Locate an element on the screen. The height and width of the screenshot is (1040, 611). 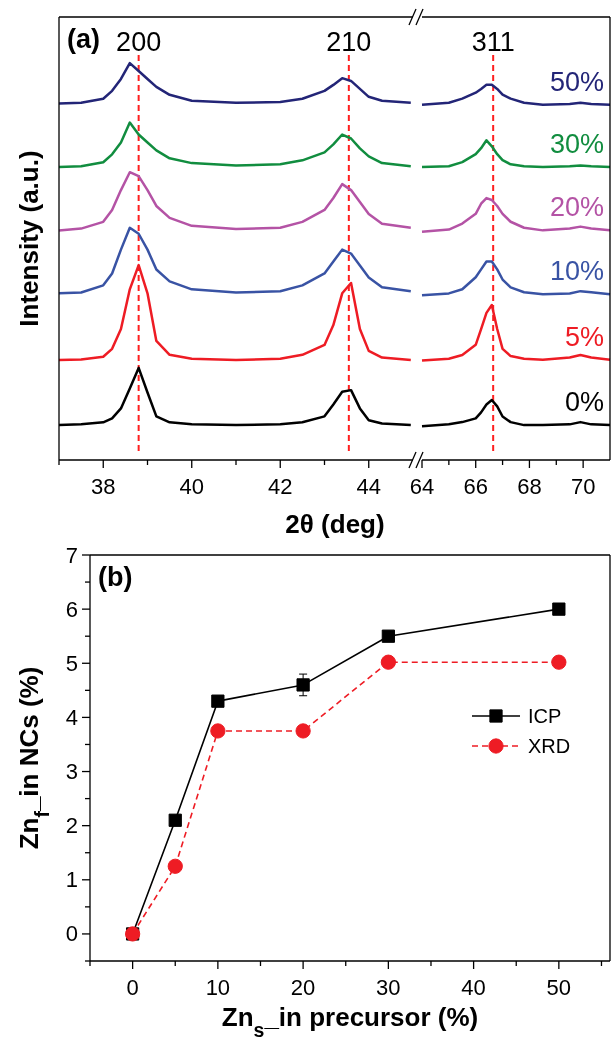
series-label: 20% is located at coordinates (576, 207).